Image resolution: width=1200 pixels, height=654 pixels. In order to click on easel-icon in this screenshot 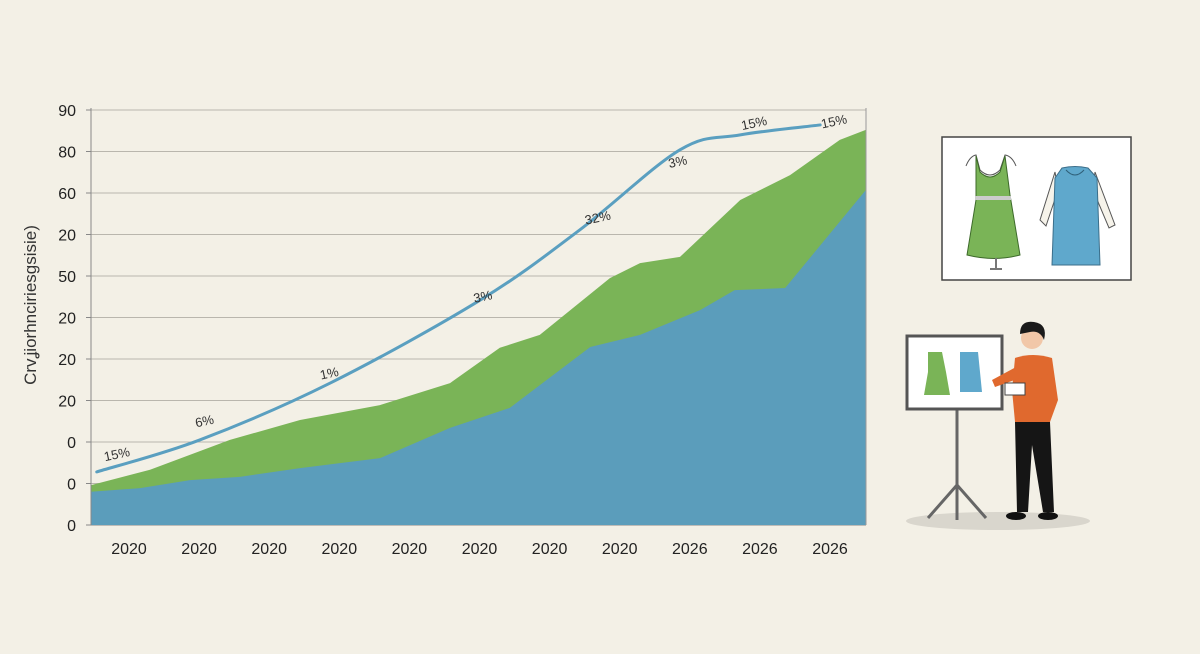, I will do `click(954, 427)`.